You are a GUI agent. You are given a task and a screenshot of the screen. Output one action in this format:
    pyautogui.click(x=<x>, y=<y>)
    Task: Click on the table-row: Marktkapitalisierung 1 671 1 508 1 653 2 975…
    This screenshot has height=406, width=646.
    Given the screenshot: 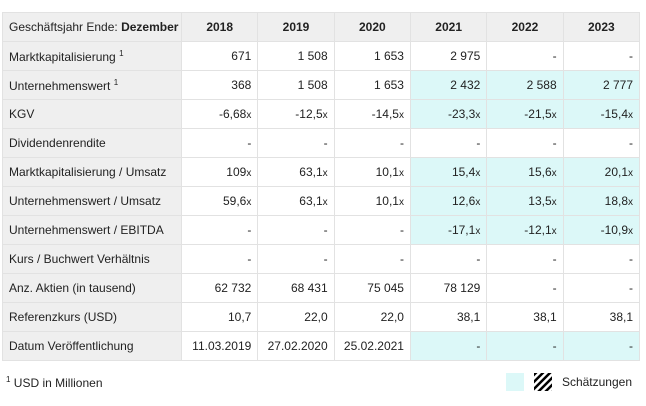 What is the action you would take?
    pyautogui.click(x=321, y=56)
    